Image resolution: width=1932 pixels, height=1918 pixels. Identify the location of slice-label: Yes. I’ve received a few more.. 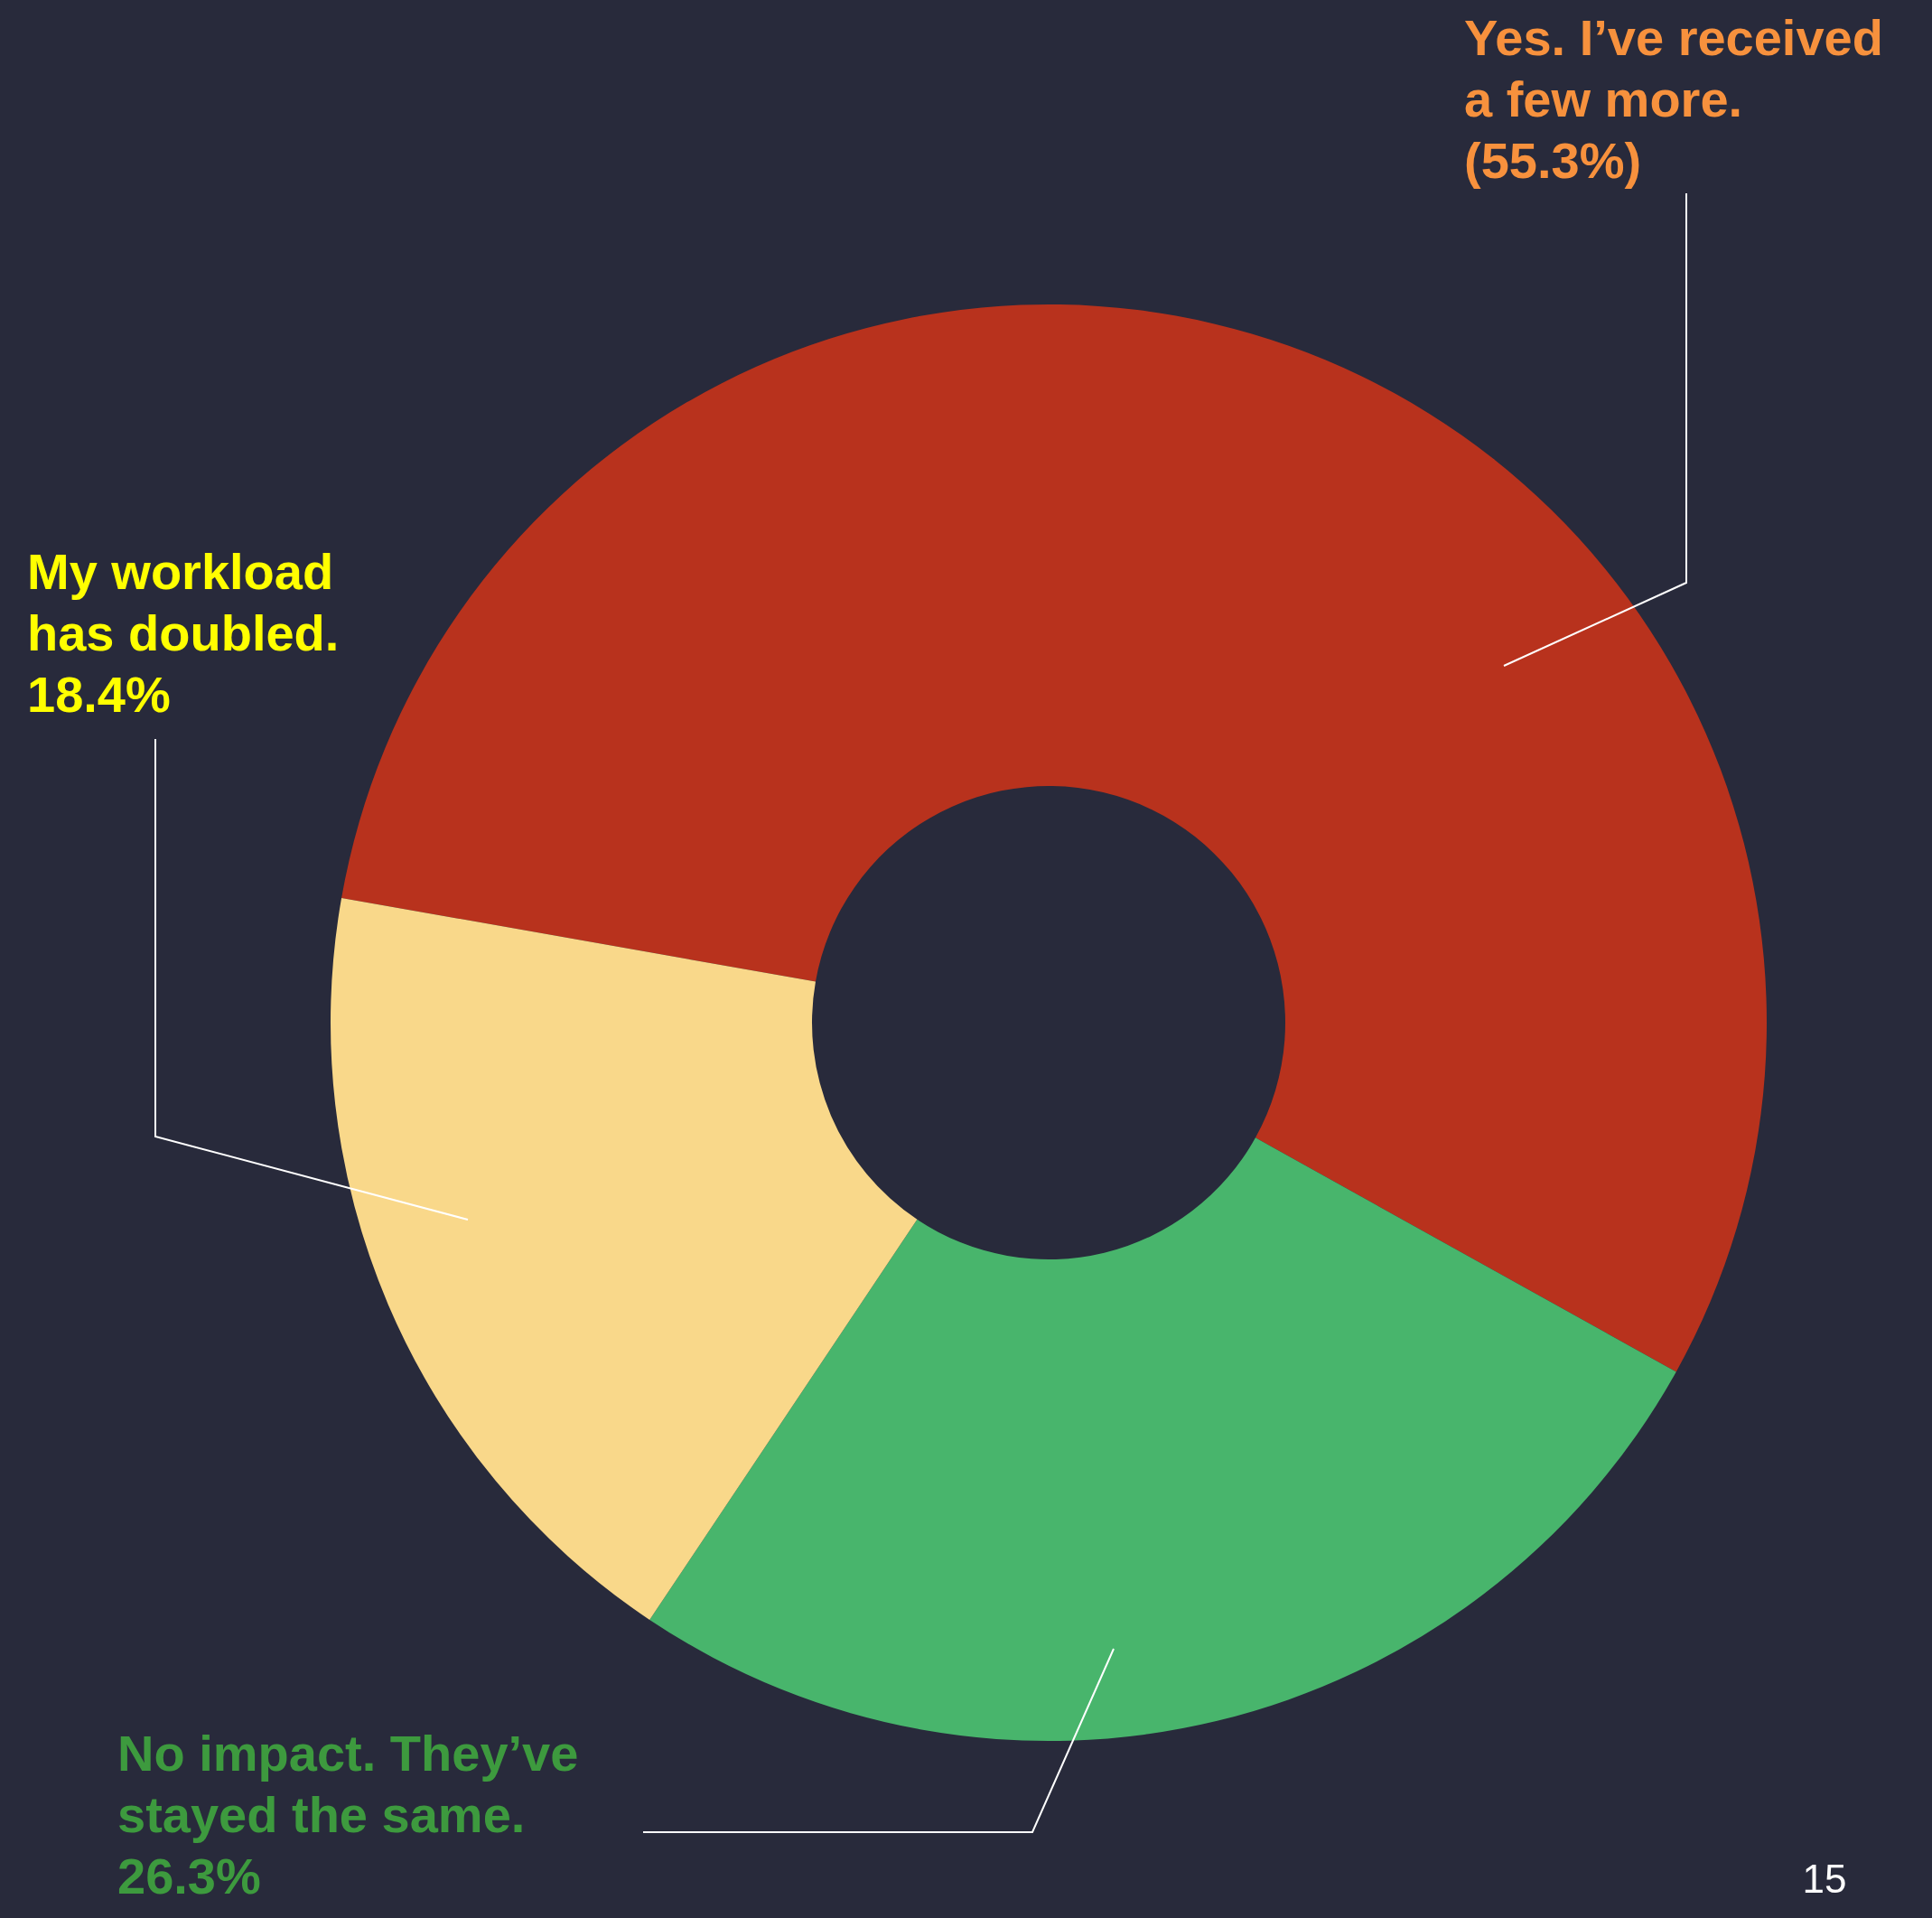
(1673, 68).